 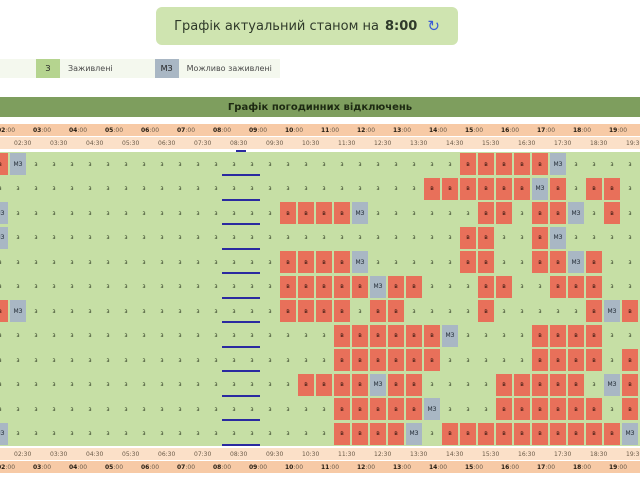 I want to click on hour-number: 17, so click(x=541, y=130).